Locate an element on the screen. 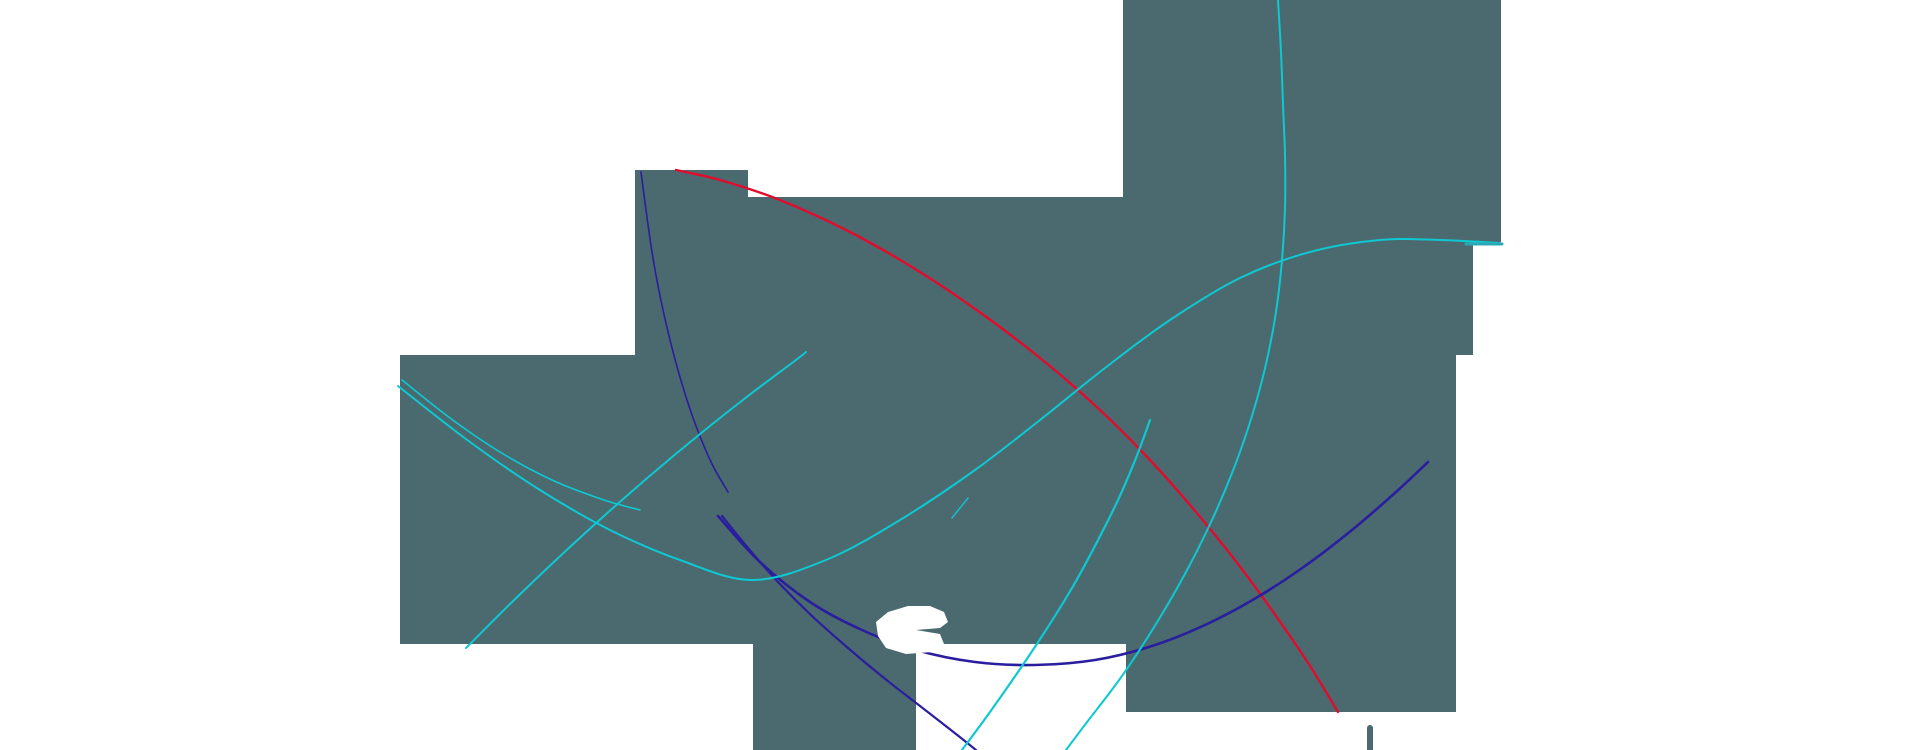 Image resolution: width=1920 pixels, height=750 pixels. trace-navy-upper is located at coordinates (684, 332).